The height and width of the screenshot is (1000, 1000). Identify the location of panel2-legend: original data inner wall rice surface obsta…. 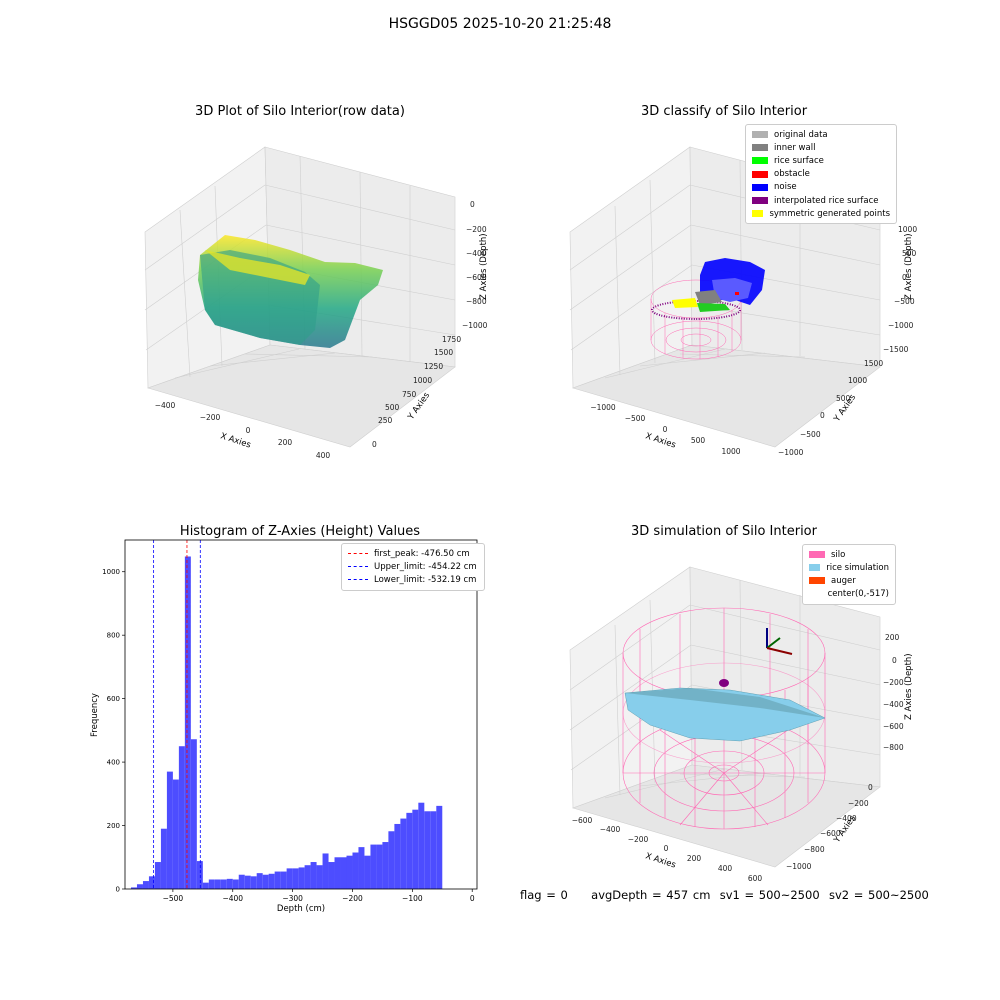
(821, 174).